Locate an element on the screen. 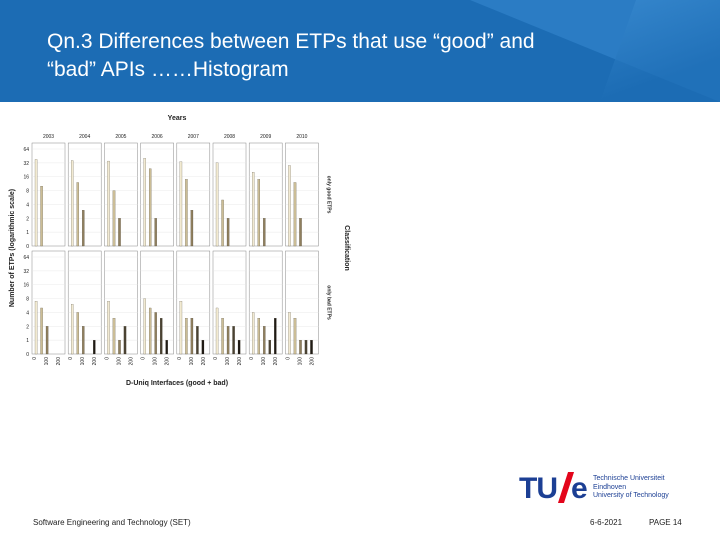 This screenshot has height=540, width=720. logo-line2: Eindhoven is located at coordinates (610, 487).